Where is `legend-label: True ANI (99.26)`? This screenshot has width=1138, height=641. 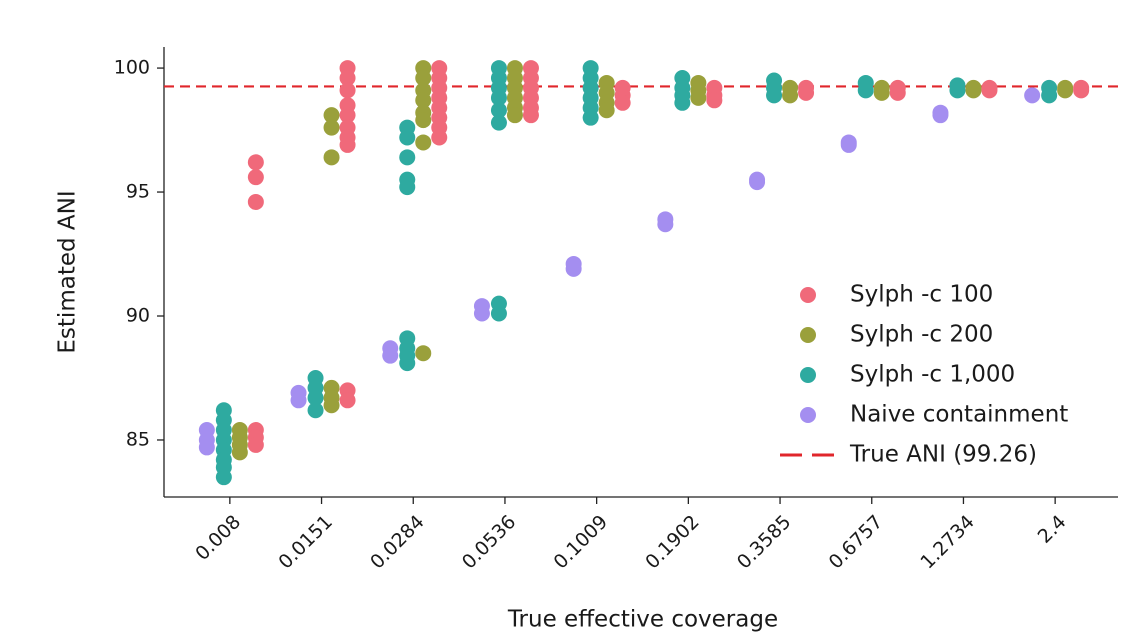
legend-label: True ANI (99.26) is located at coordinates (943, 455).